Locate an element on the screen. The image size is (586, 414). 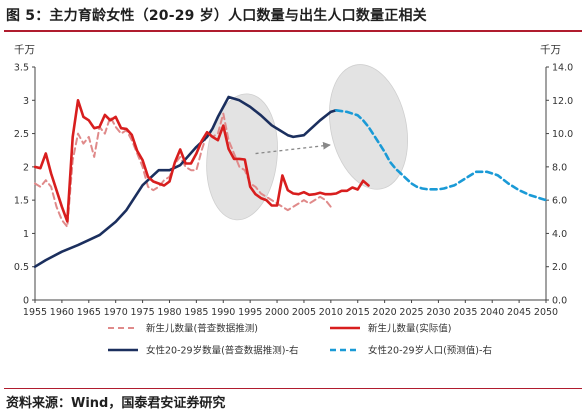
left-tick-label: 0.5 is located at coordinates (21, 267).